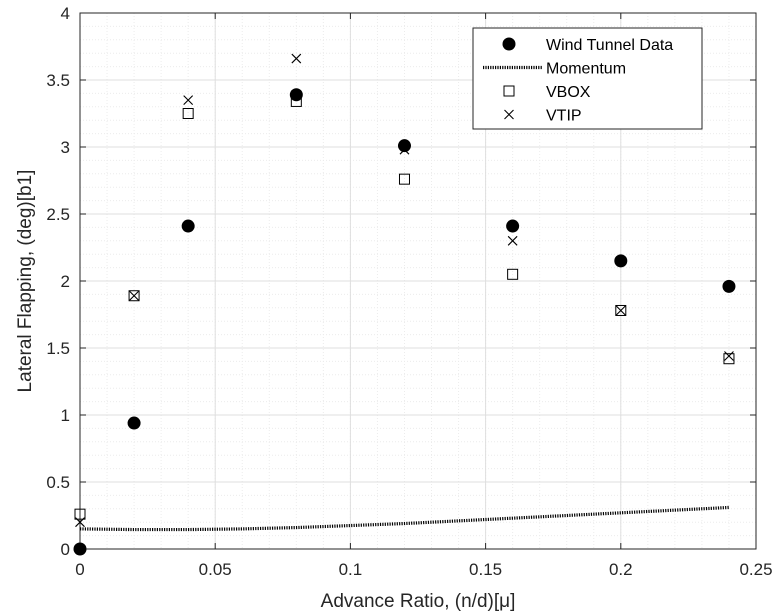 This screenshot has height=615, width=779. Describe the element at coordinates (65, 147) in the screenshot. I see `y-tick-label: 3` at that location.